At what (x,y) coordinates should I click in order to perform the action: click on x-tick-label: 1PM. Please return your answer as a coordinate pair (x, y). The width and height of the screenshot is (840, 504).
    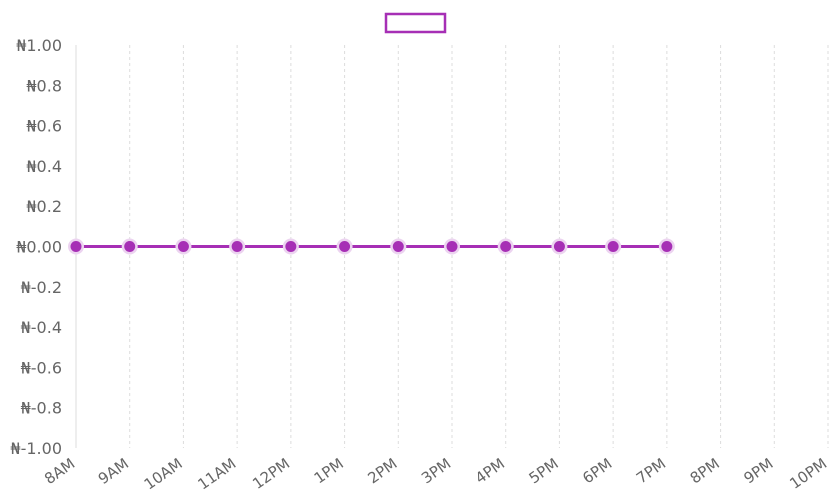
    Looking at the image, I should click on (329, 471).